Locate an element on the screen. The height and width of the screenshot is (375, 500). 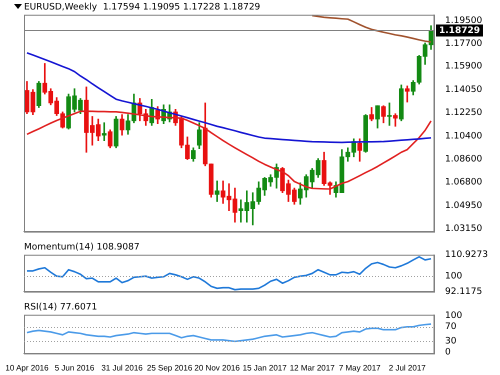
y-tick-label: 1.08600 is located at coordinates (463, 159).